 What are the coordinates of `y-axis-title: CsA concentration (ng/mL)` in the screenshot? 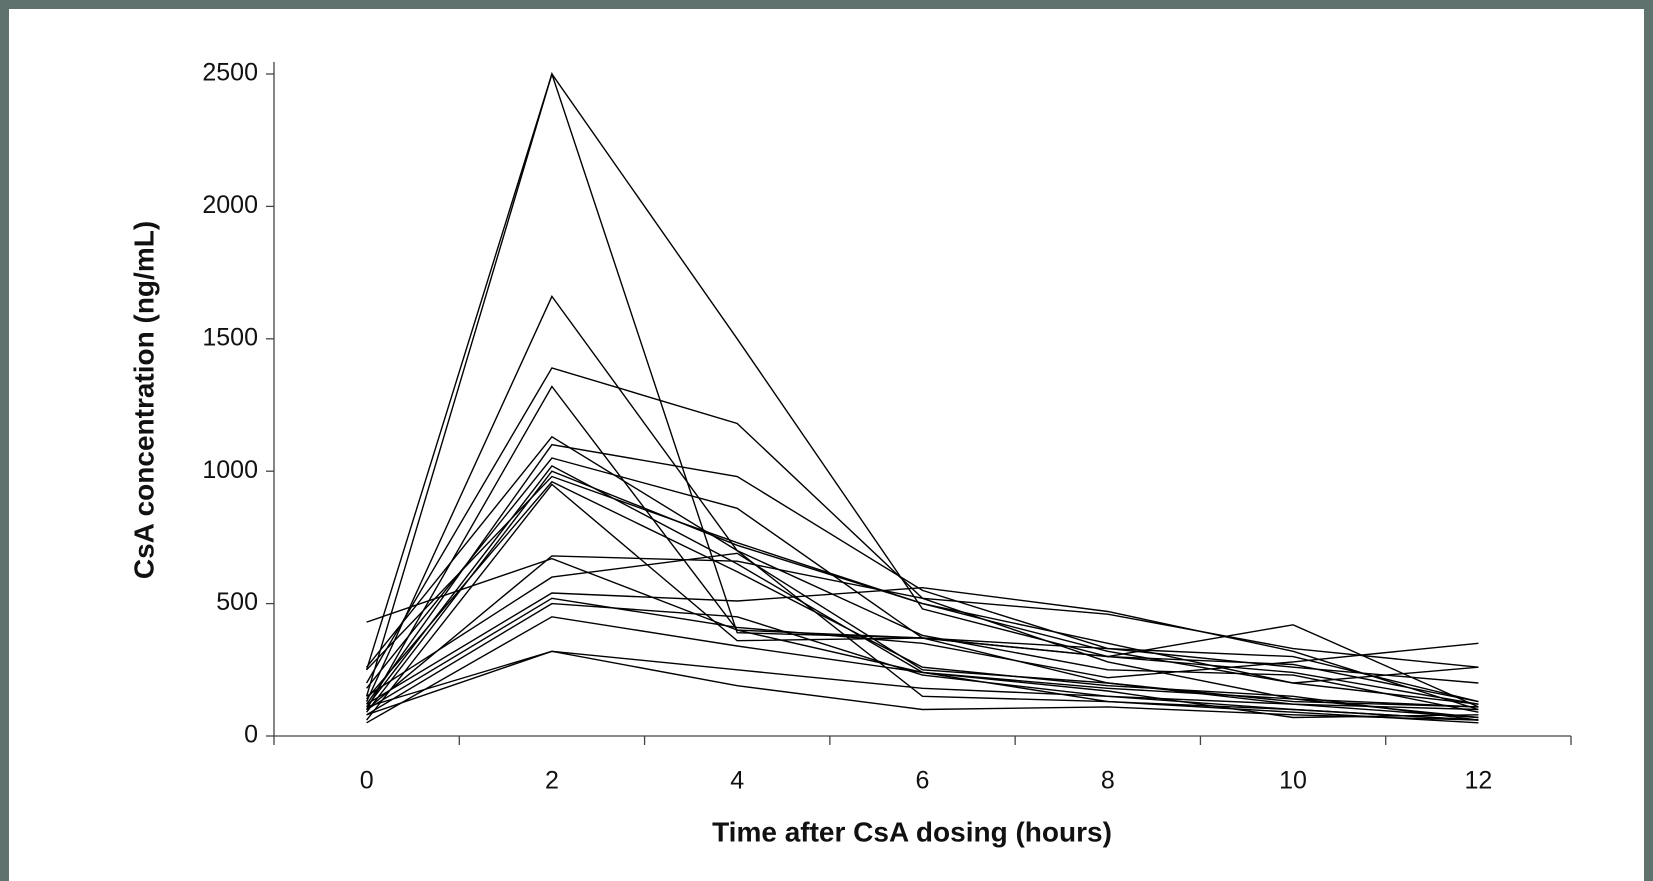 It's located at (143, 400).